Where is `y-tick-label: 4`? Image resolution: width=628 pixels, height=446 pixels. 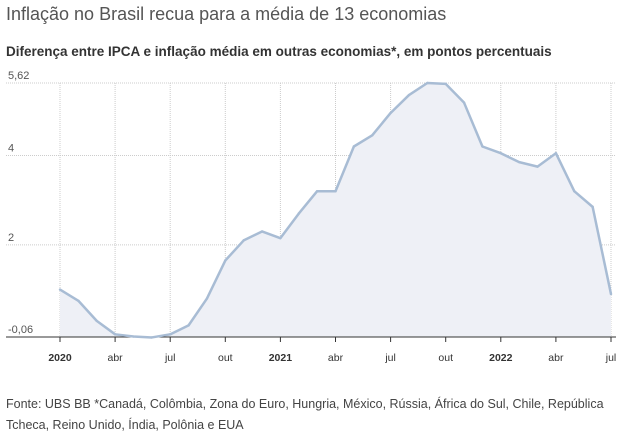
y-tick-label: 4 is located at coordinates (11, 148).